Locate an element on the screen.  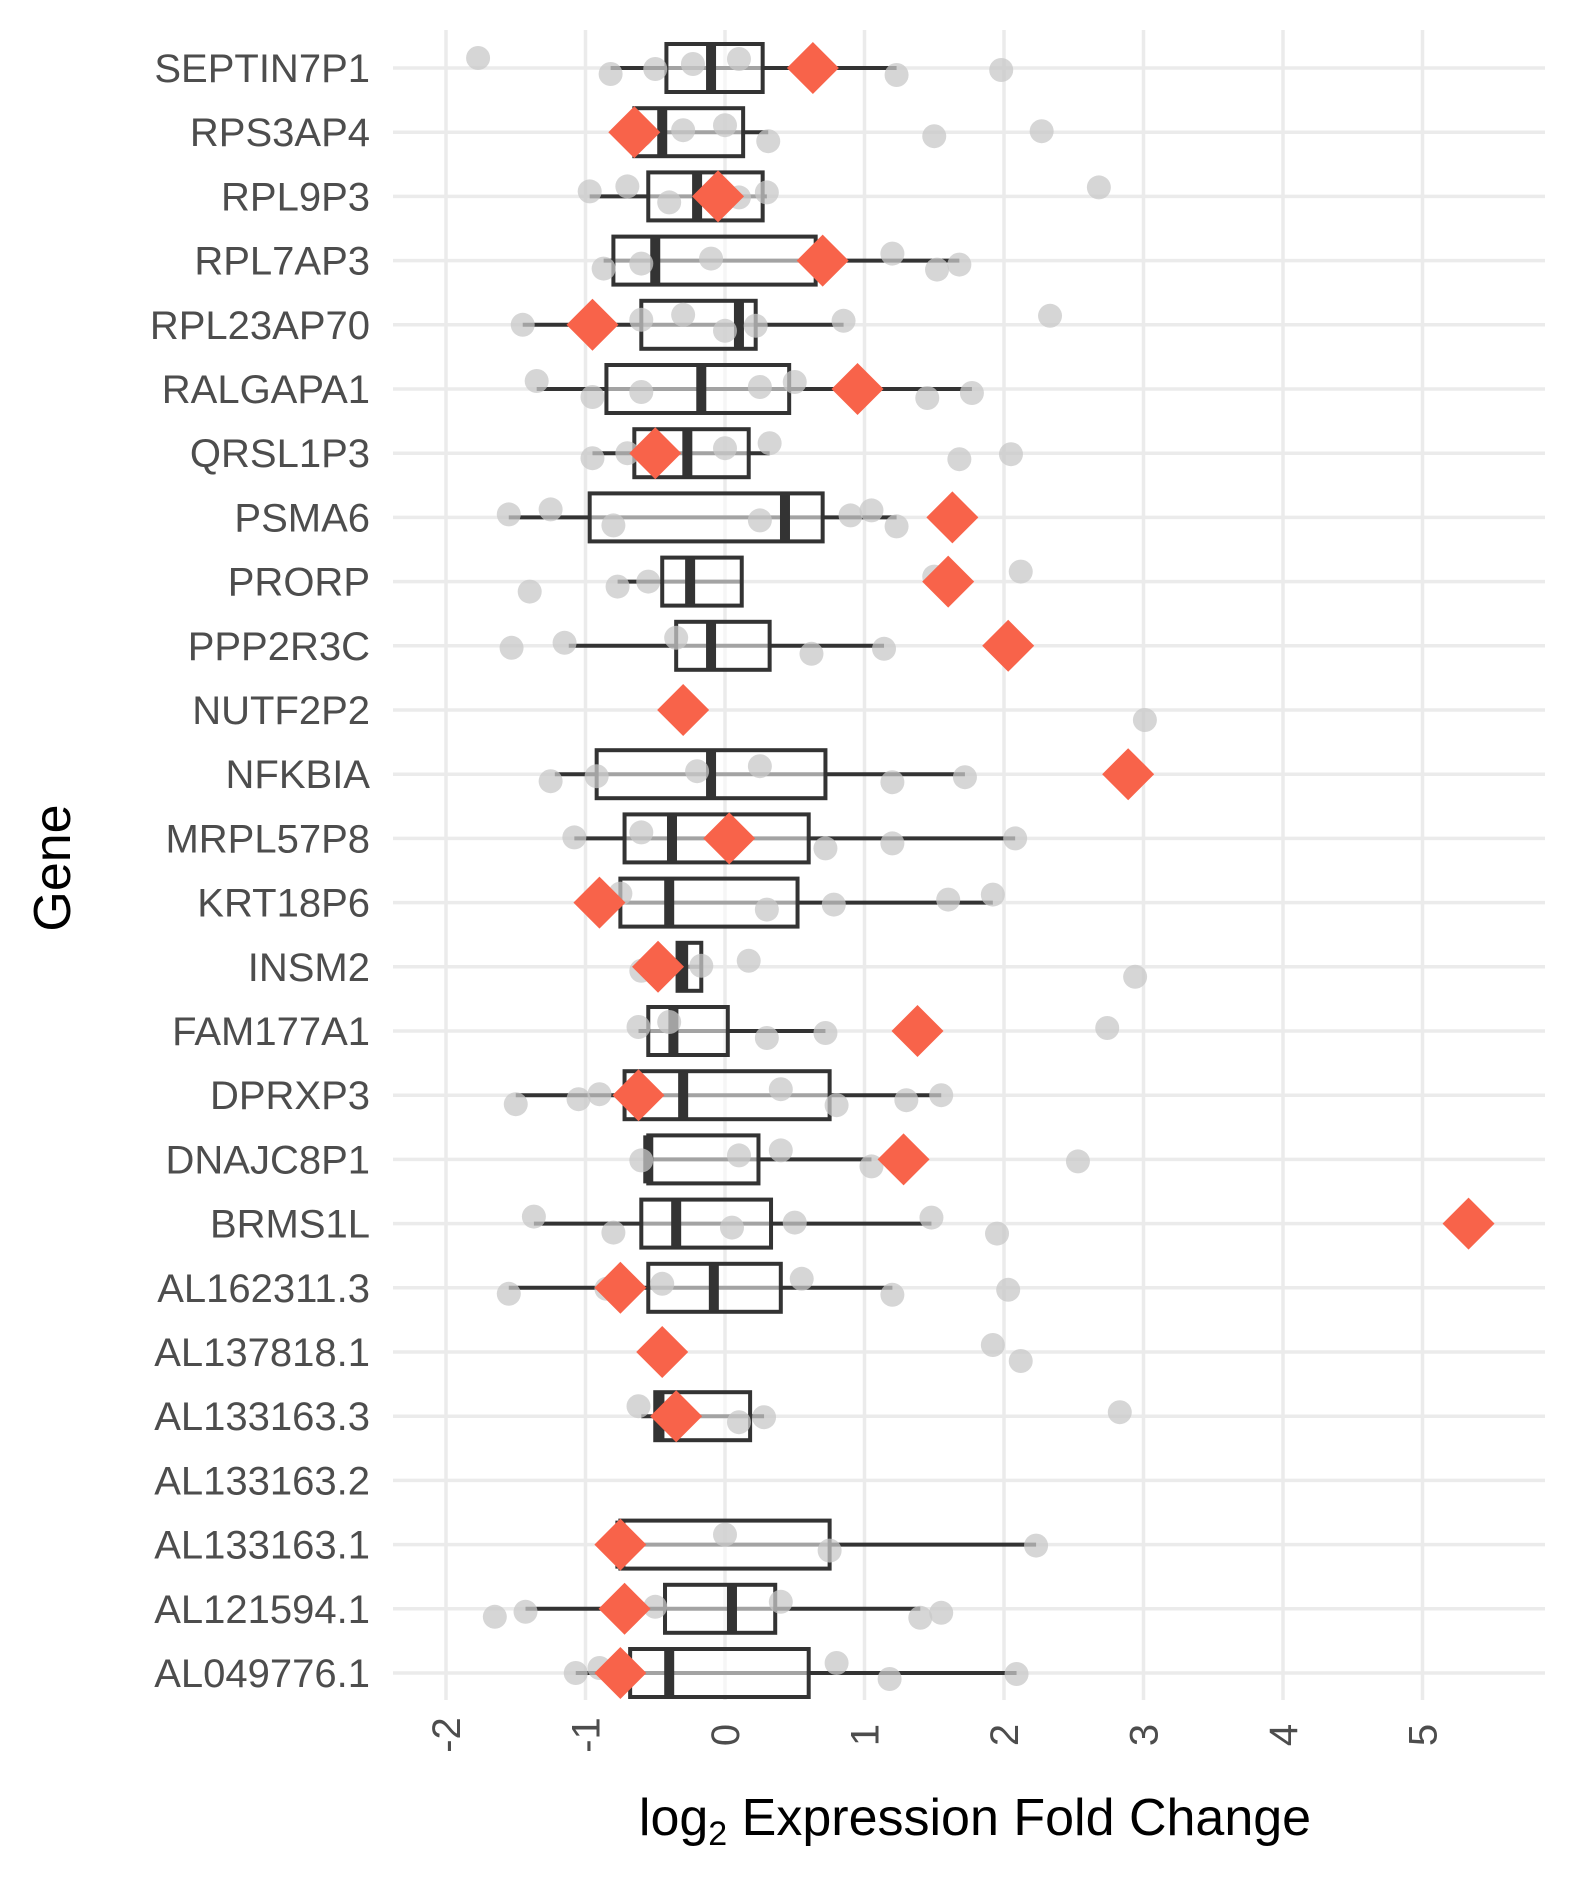
x-axis-title-subscript: 2 is located at coordinates (717, 1834).